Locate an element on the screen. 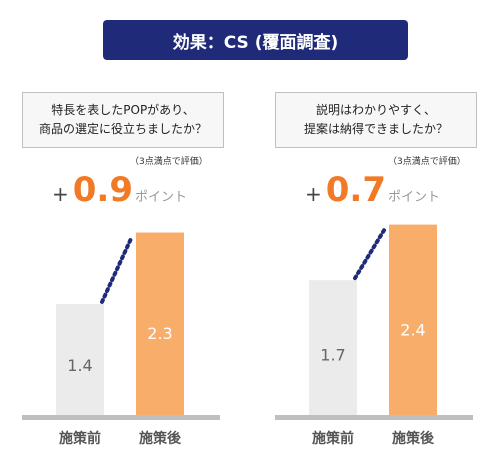 This screenshot has width=490, height=465. question-line-2: 商品の選定に役立ちましたか？ is located at coordinates (122, 129).